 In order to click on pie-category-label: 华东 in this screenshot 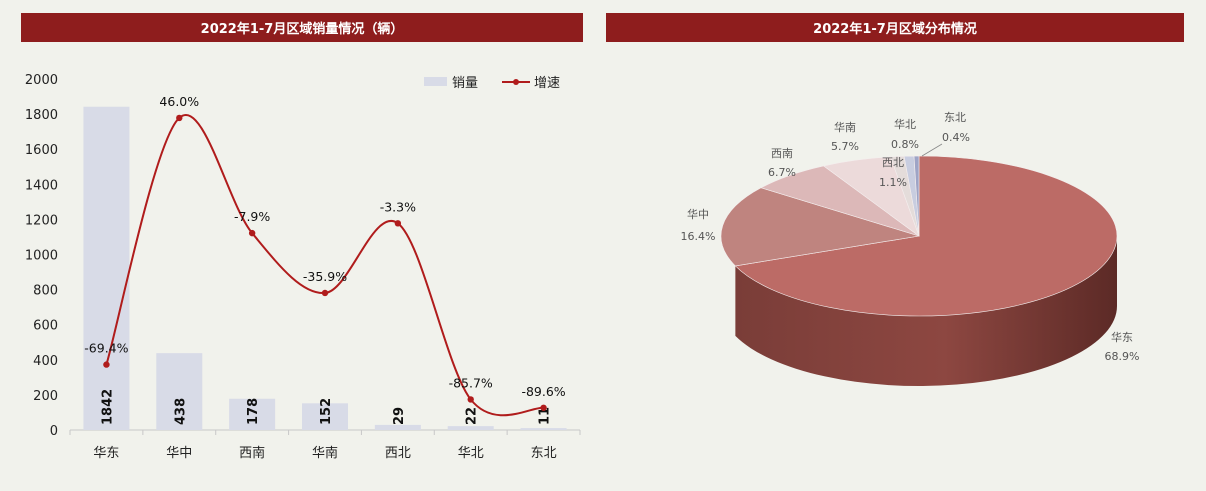, I will do `click(1122, 337)`.